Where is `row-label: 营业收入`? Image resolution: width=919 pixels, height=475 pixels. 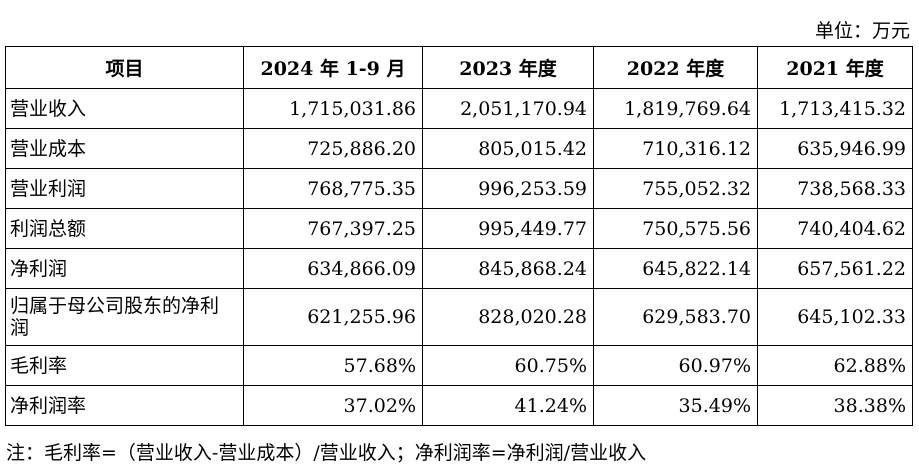 row-label: 营业收入 is located at coordinates (124, 108).